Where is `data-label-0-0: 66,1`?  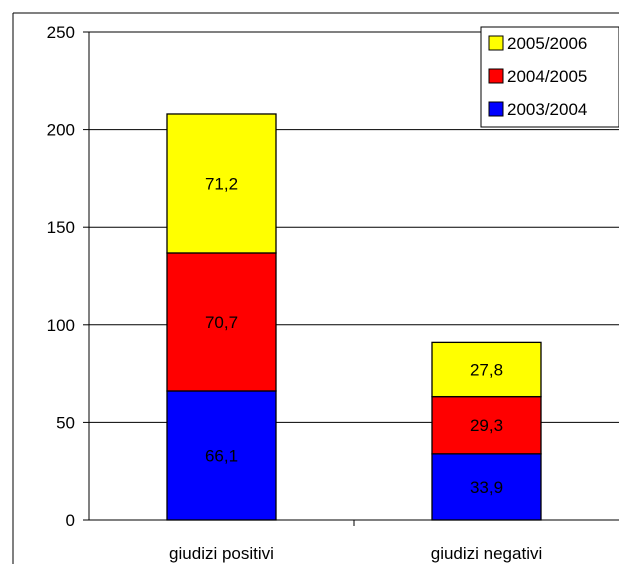
data-label-0-0: 66,1 is located at coordinates (221, 455).